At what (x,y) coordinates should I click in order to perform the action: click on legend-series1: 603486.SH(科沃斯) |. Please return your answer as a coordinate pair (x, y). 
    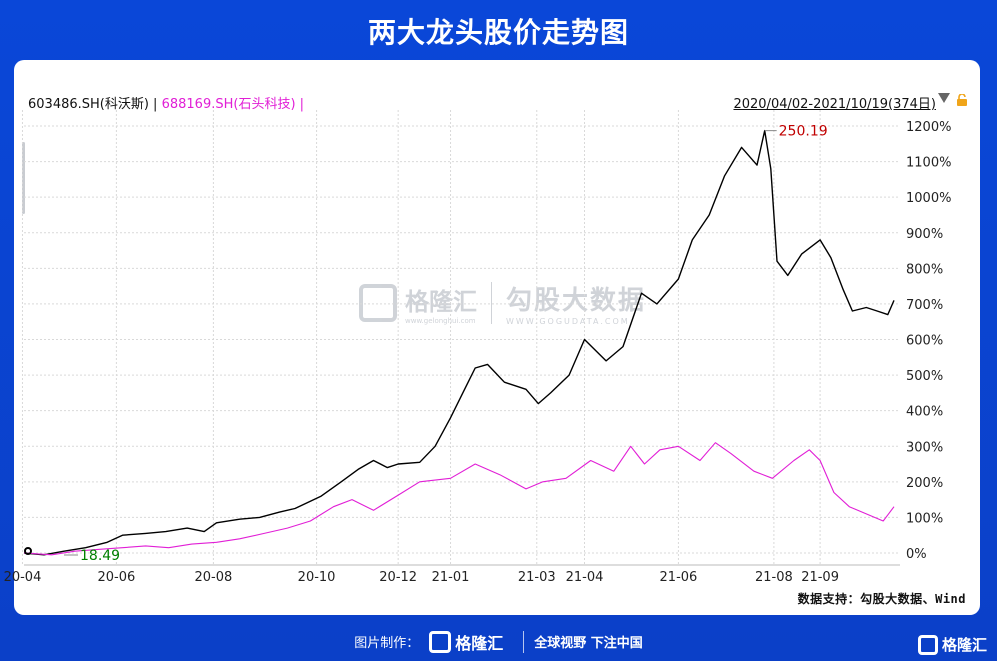
    Looking at the image, I should click on (93, 104).